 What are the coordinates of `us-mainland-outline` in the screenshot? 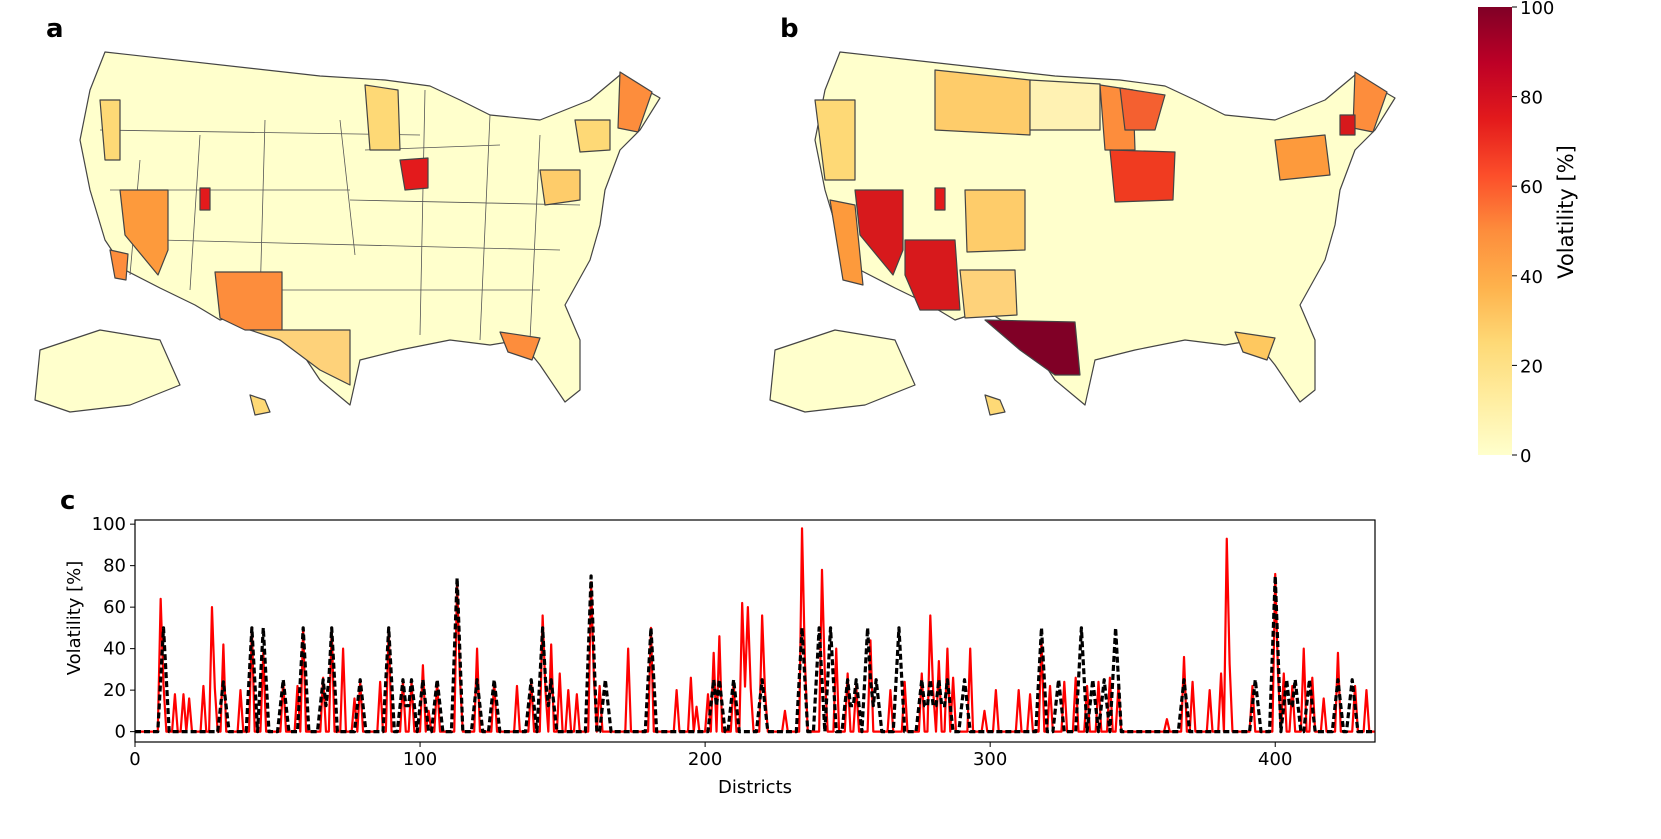 It's located at (1105, 228).